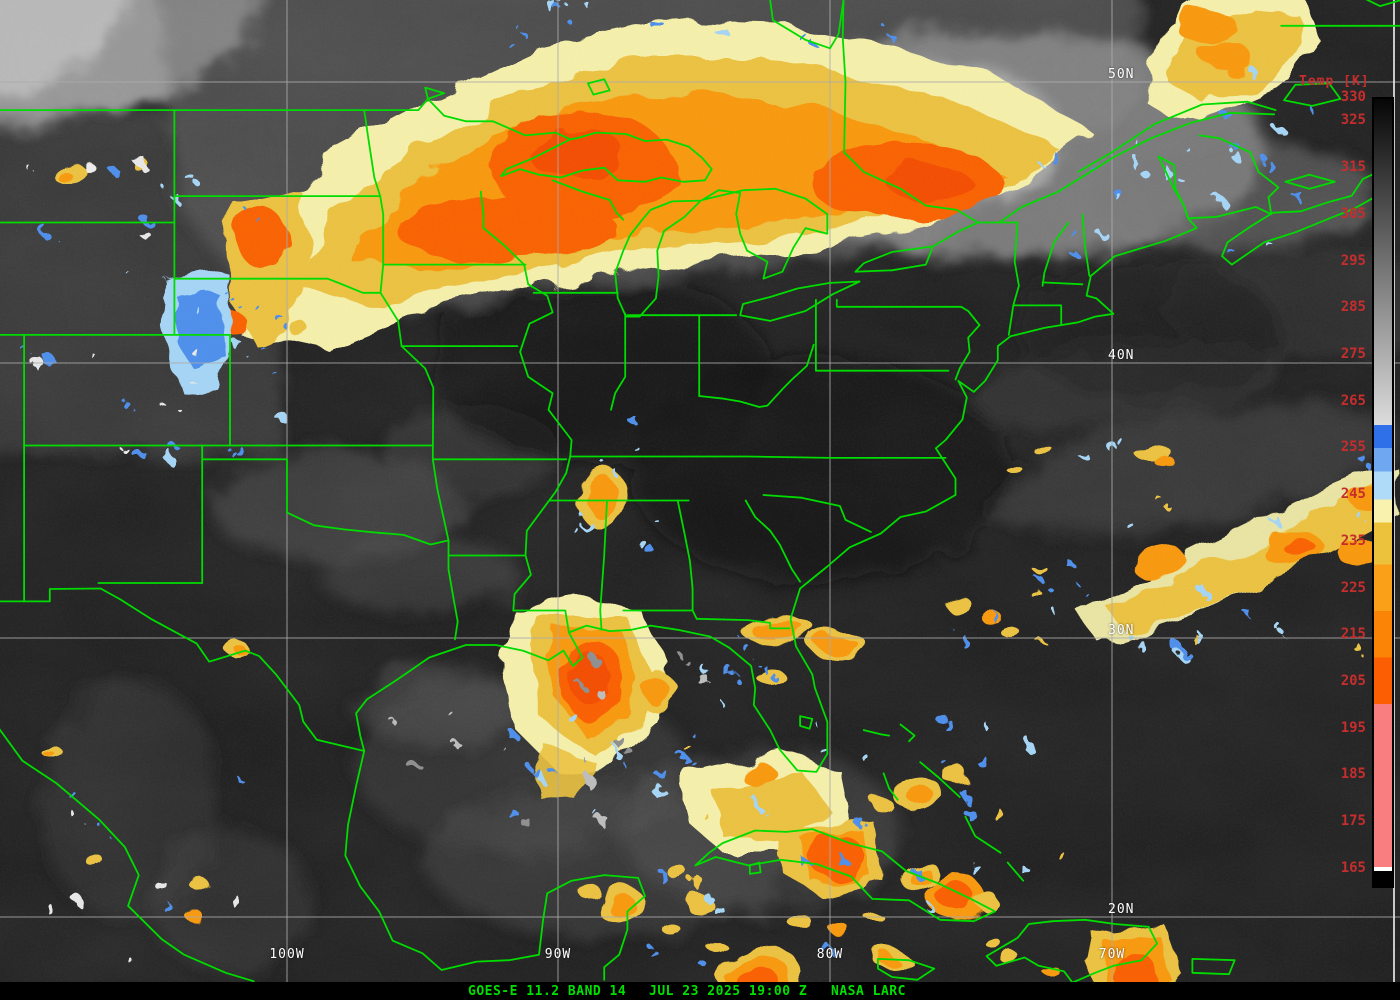 This screenshot has width=1400, height=1000. I want to click on boundary-lake-erie, so click(800, 301).